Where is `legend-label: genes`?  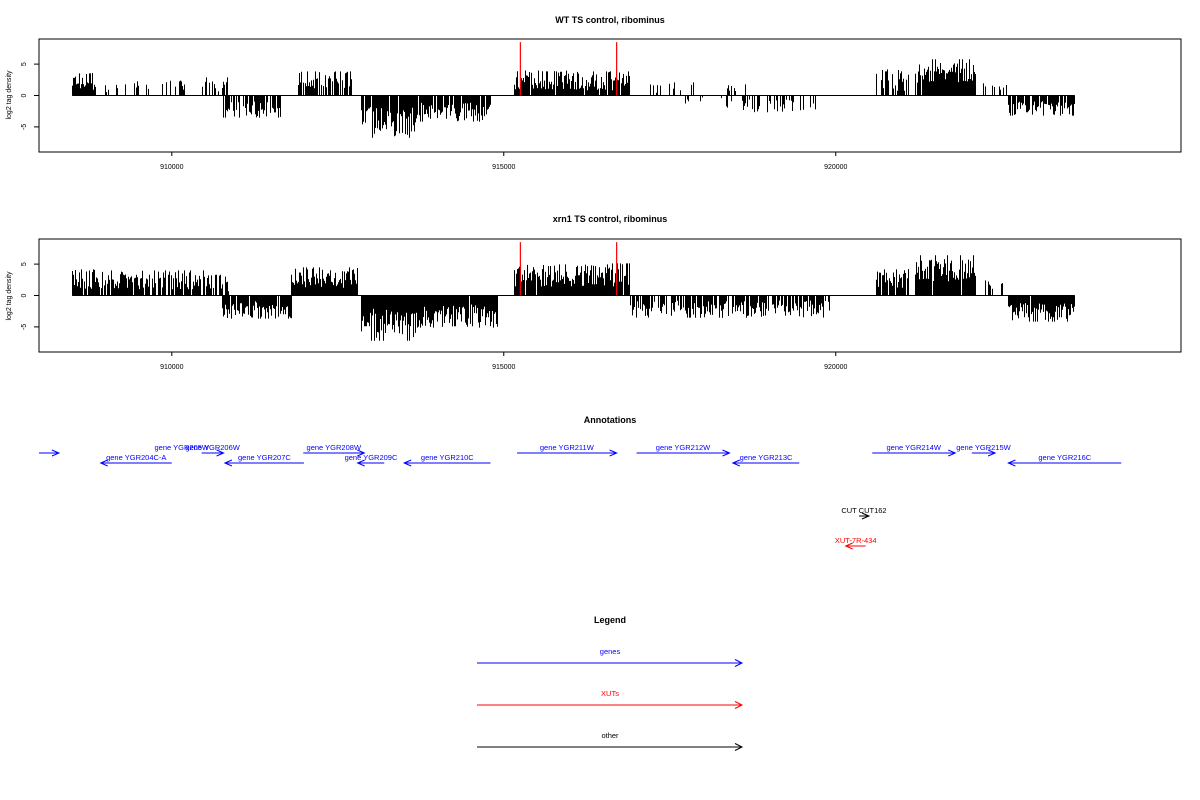
legend-label: genes is located at coordinates (610, 651).